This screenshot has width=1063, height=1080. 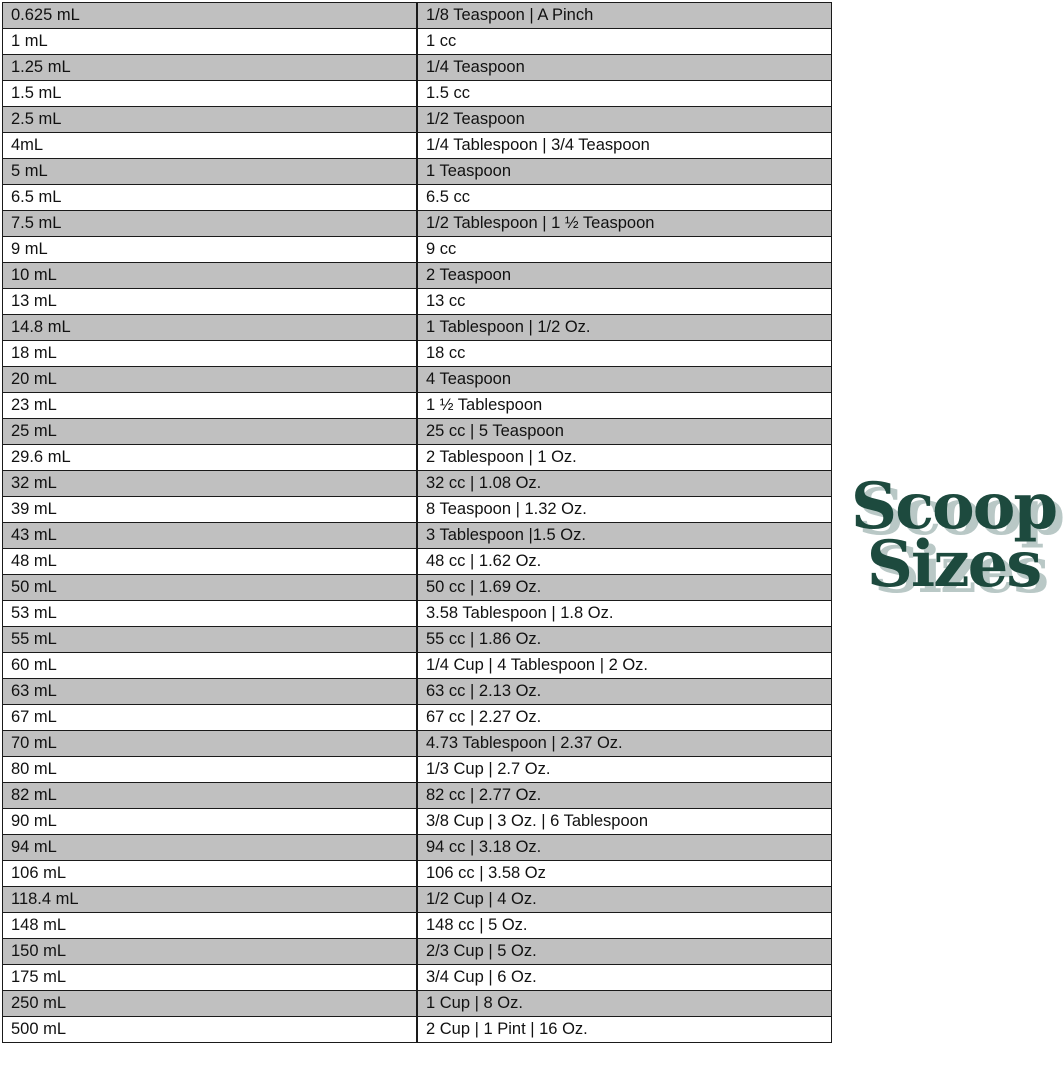 What do you see at coordinates (624, 301) in the screenshot?
I see `equivalent-cell: 13 cc` at bounding box center [624, 301].